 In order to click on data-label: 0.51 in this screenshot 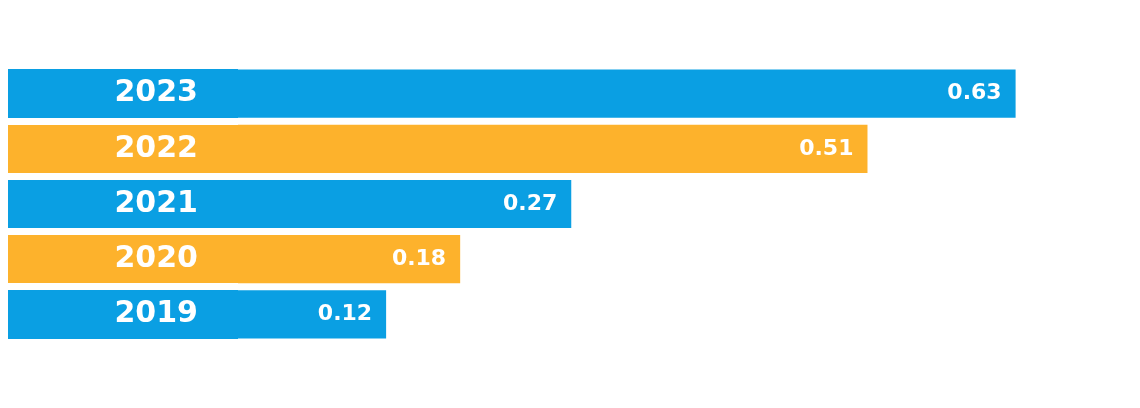, I will do `click(826, 147)`.